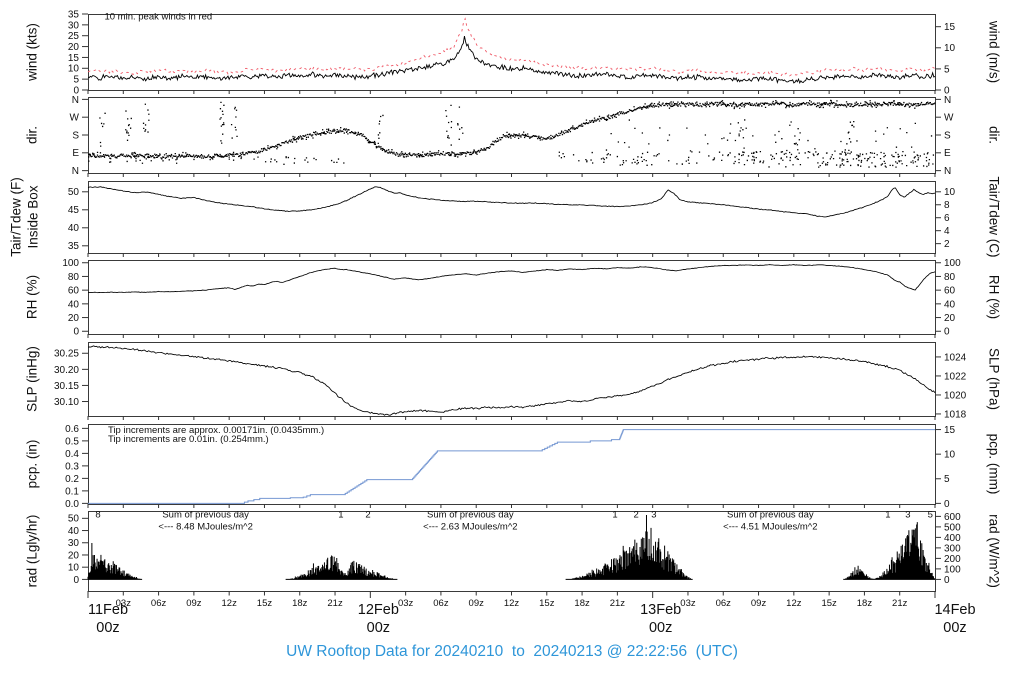 The image size is (1024, 700). What do you see at coordinates (74, 14) in the screenshot?
I see `tick-label: 35` at bounding box center [74, 14].